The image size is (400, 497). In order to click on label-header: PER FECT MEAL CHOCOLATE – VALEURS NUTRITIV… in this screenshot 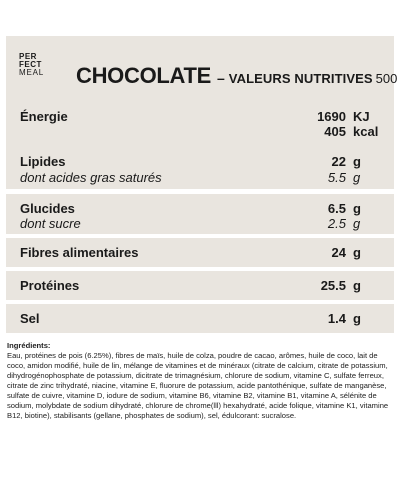, I will do `click(203, 73)`.